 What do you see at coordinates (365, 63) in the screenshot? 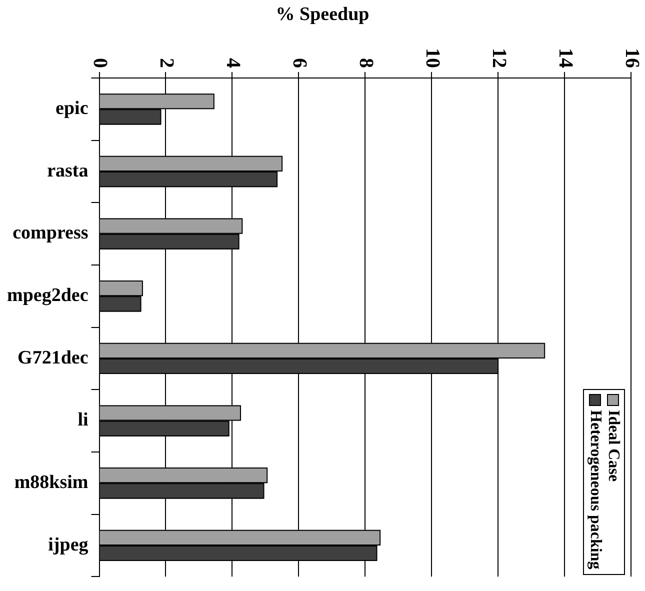
I see `x-tick-label: 8` at bounding box center [365, 63].